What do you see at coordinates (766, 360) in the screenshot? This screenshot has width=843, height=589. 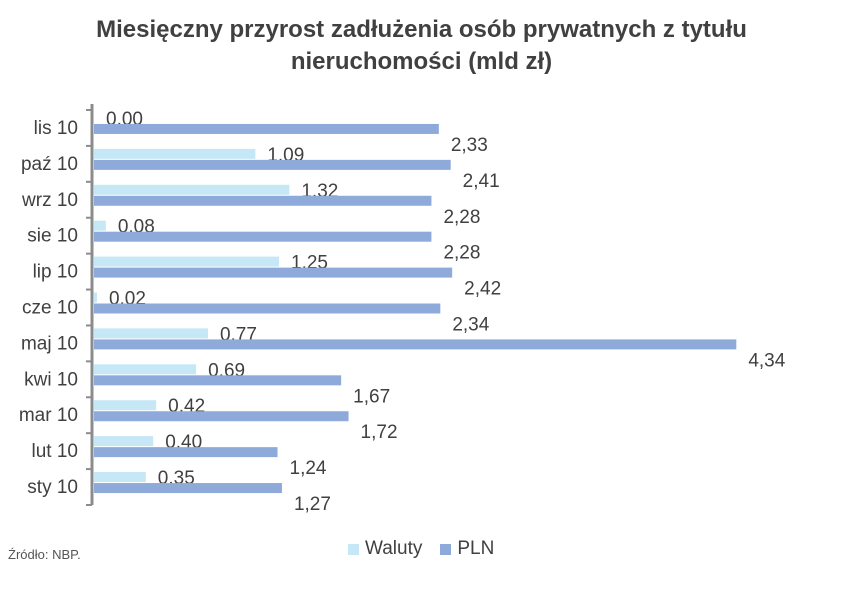 I see `data-label-pln: 4,34` at bounding box center [766, 360].